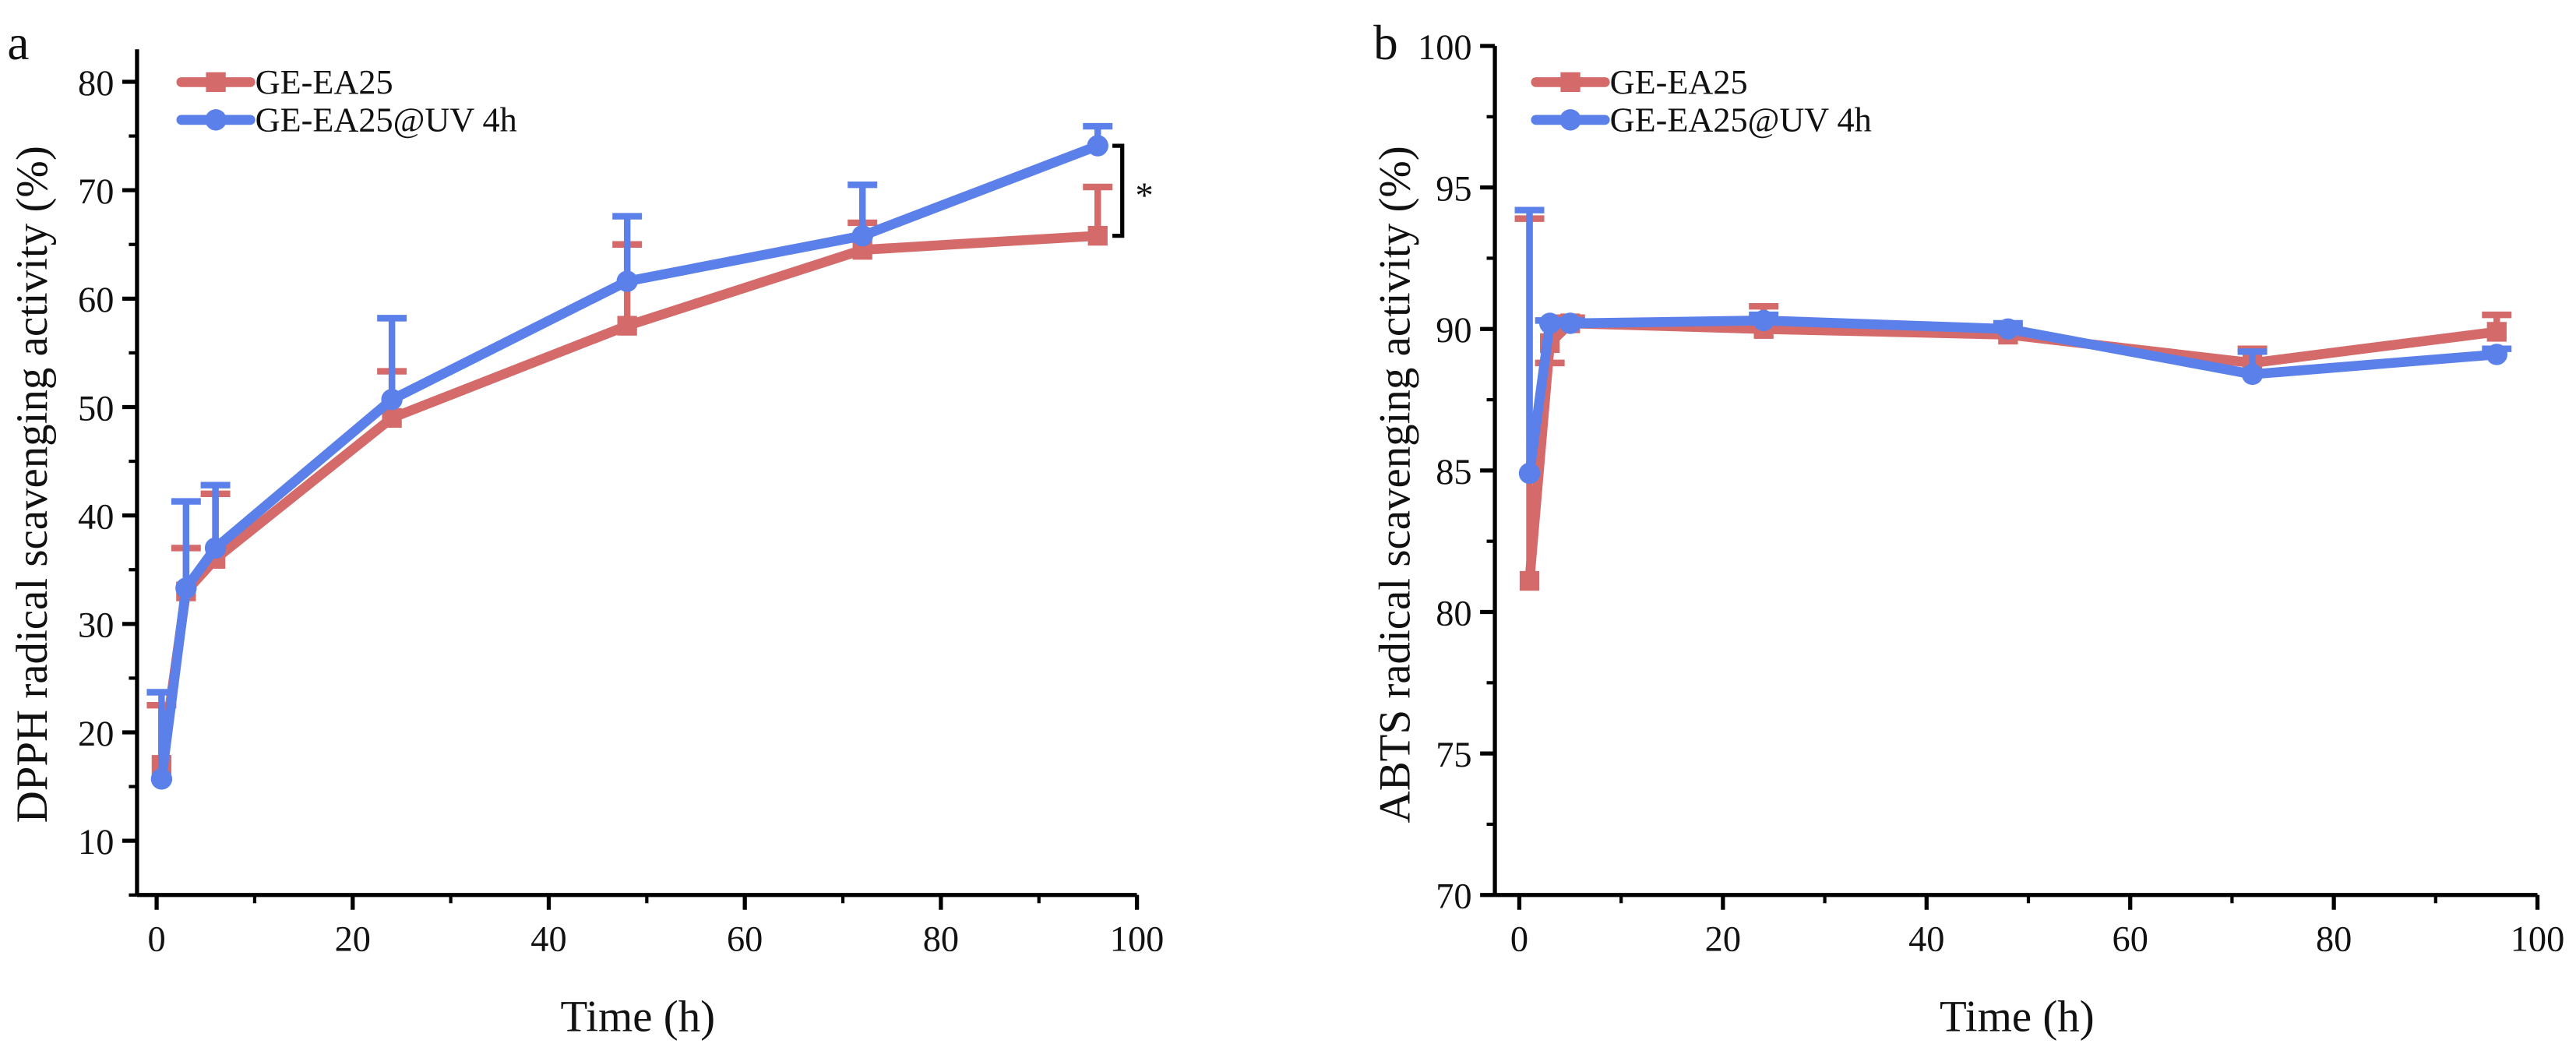 The height and width of the screenshot is (1051, 2576). What do you see at coordinates (96, 842) in the screenshot?
I see `y-tick-label: 10` at bounding box center [96, 842].